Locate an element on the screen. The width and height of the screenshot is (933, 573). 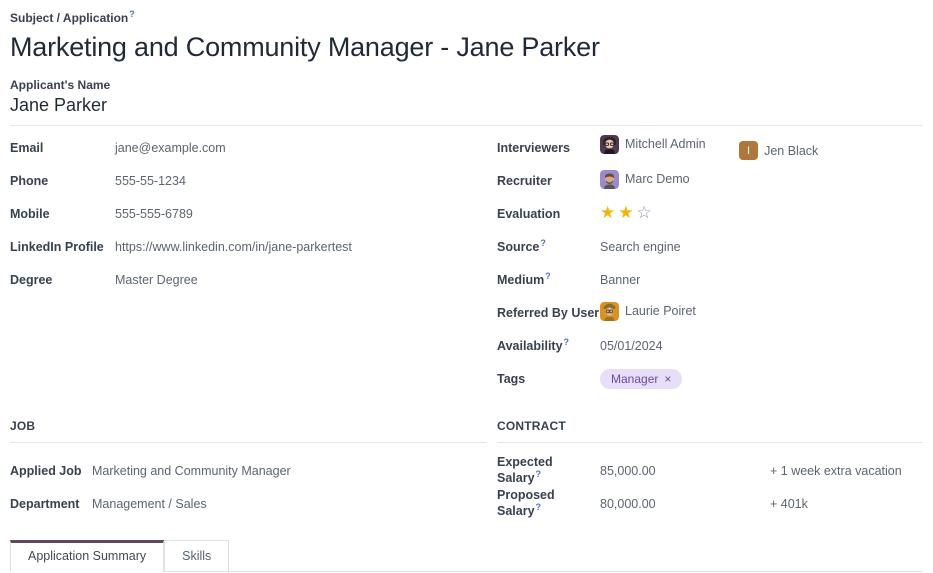
recruiter-label: Recruiter is located at coordinates (524, 180).